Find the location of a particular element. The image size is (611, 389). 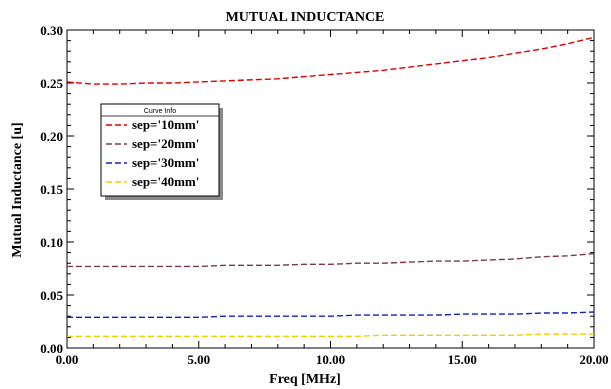

chart-title: MUTUAL INDUCTANCE is located at coordinates (305, 17).